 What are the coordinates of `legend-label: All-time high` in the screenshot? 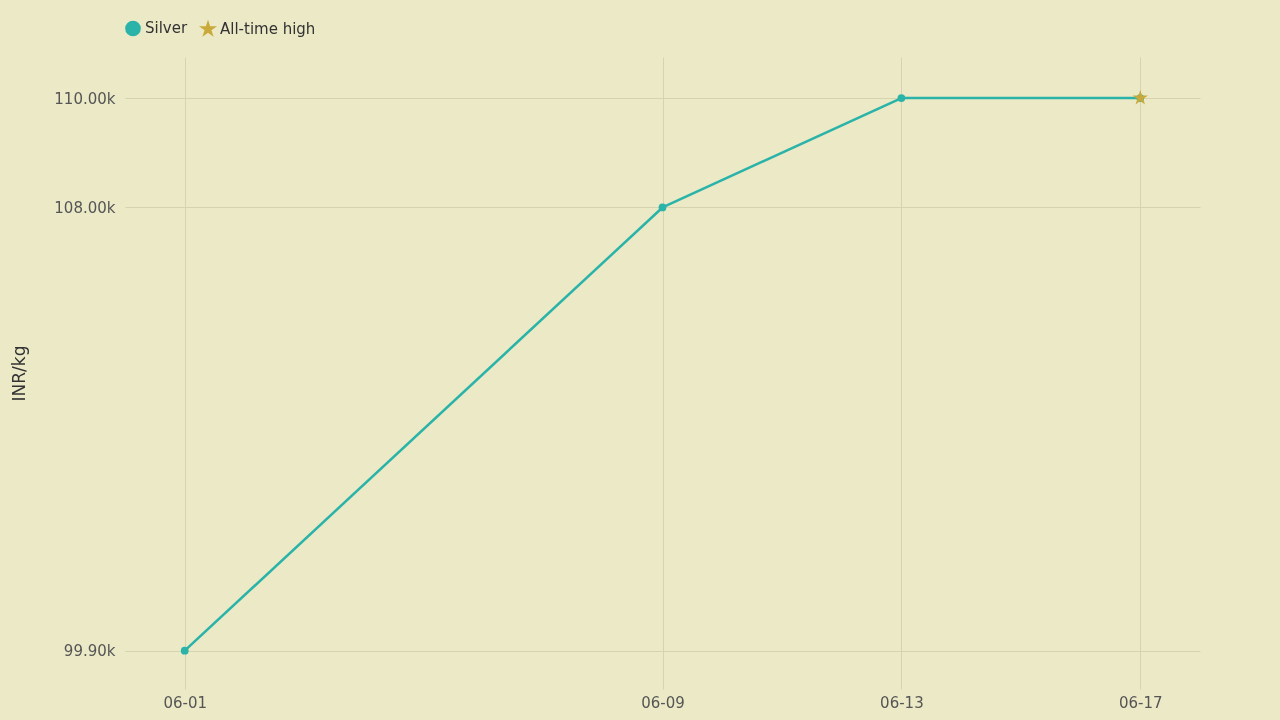 It's located at (268, 29).